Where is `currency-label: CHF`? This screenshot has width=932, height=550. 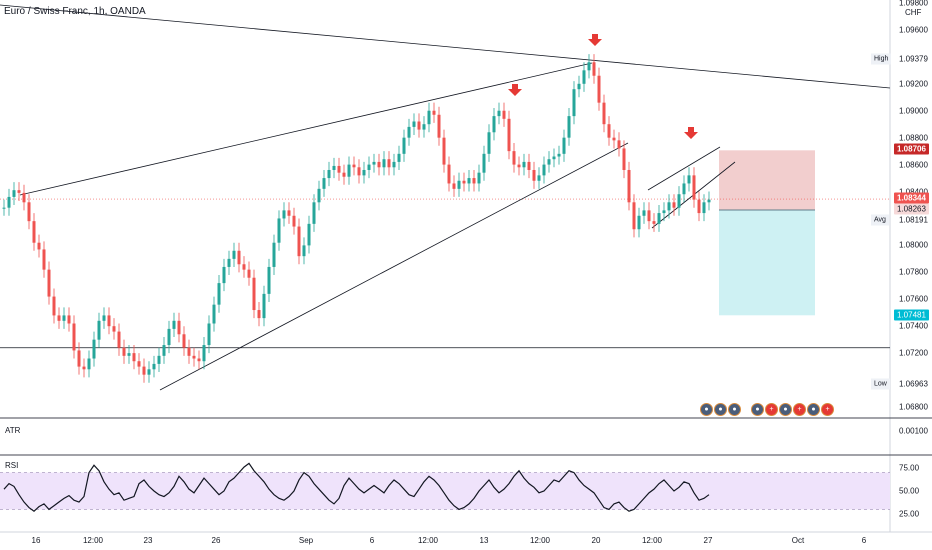 currency-label: CHF is located at coordinates (913, 12).